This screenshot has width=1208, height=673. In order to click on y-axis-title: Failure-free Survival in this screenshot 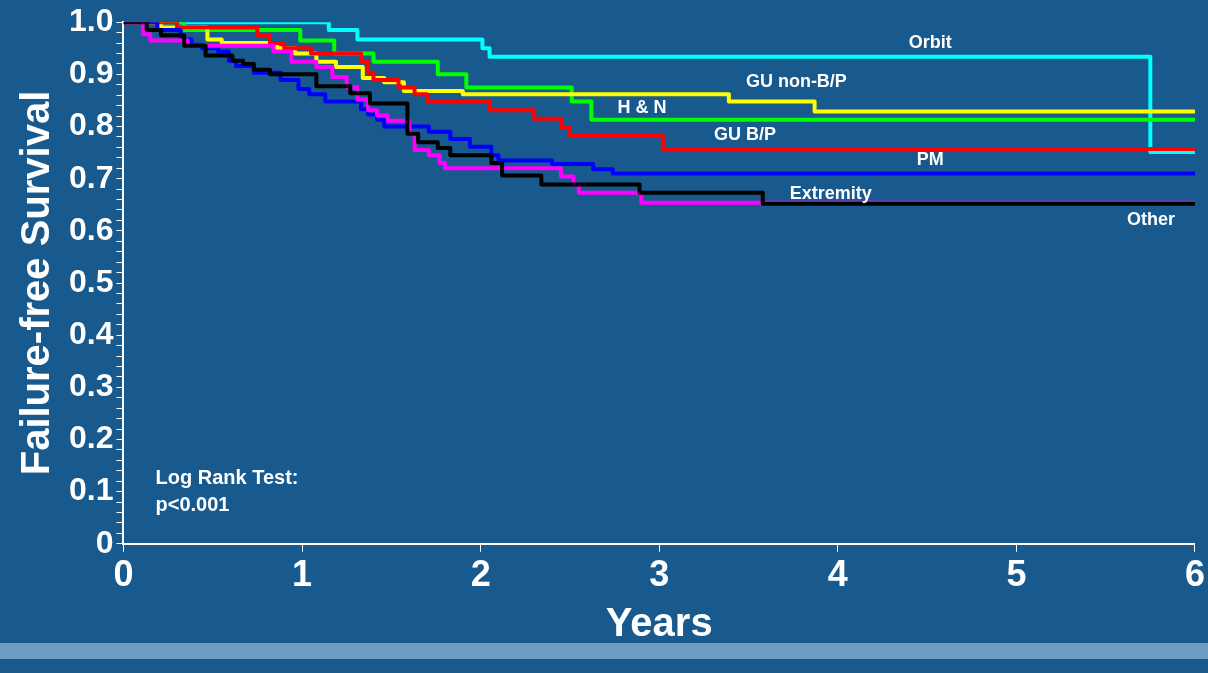, I will do `click(35, 283)`.